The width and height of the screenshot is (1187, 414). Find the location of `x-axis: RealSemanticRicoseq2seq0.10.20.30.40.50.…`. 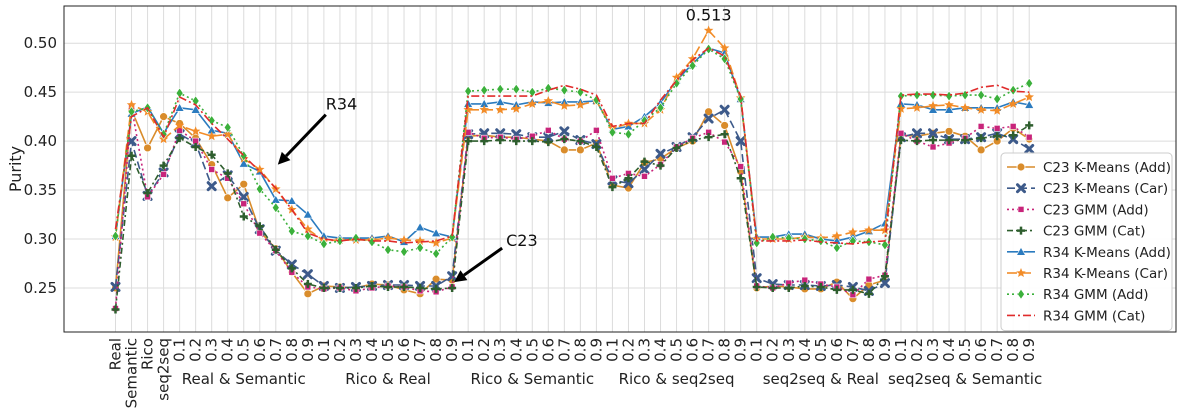

x-axis: RealSemanticRicoseq2seq0.10.20.30.40.50.… is located at coordinates (575, 373).